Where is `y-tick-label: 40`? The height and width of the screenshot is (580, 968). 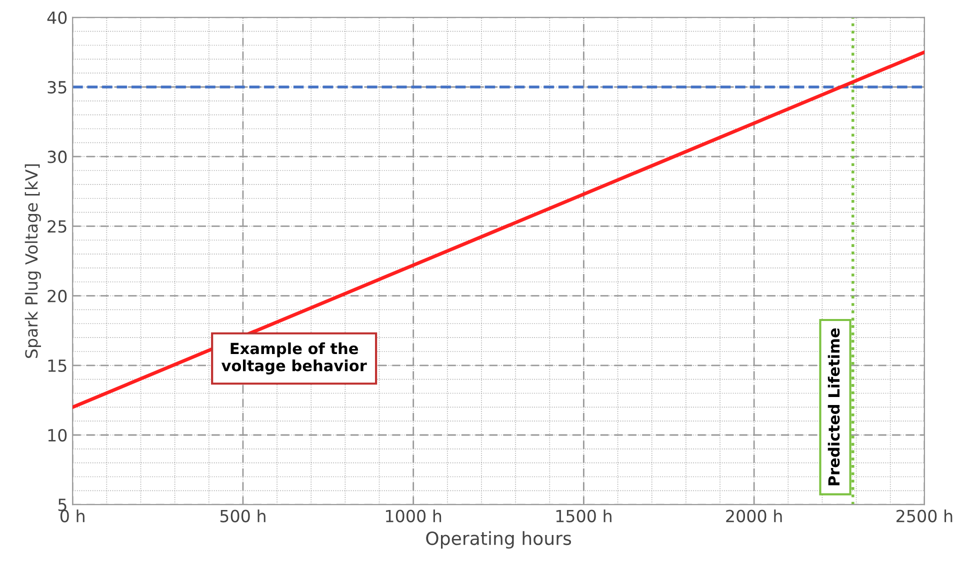 y-tick-label: 40 is located at coordinates (57, 17).